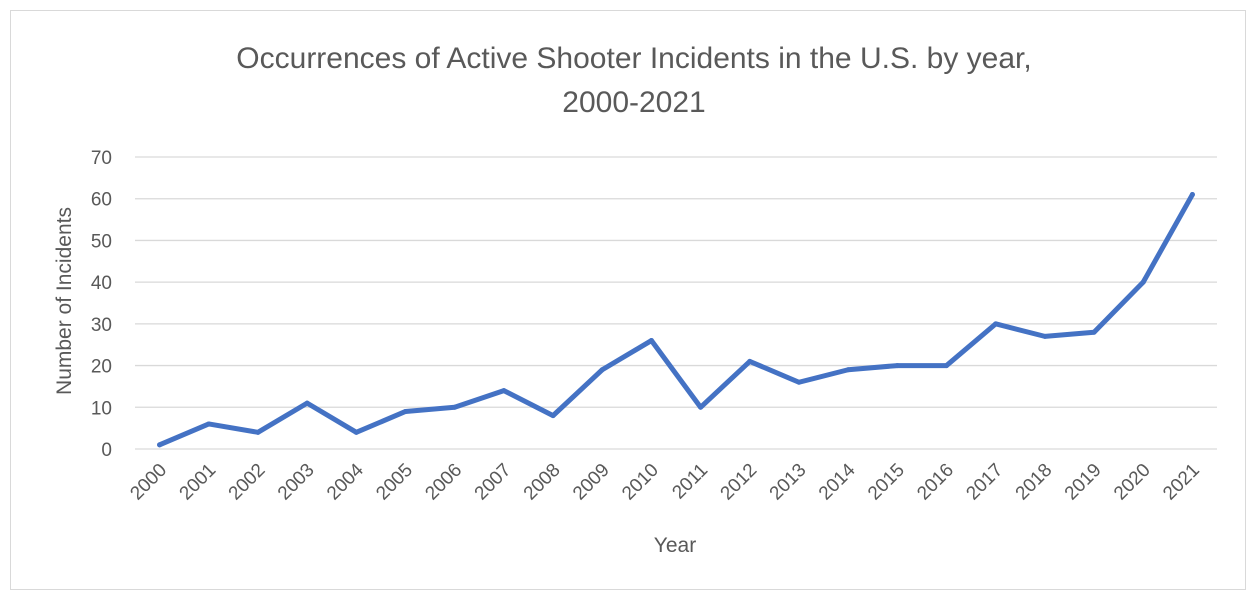  What do you see at coordinates (675, 545) in the screenshot?
I see `x-axis-title: Year` at bounding box center [675, 545].